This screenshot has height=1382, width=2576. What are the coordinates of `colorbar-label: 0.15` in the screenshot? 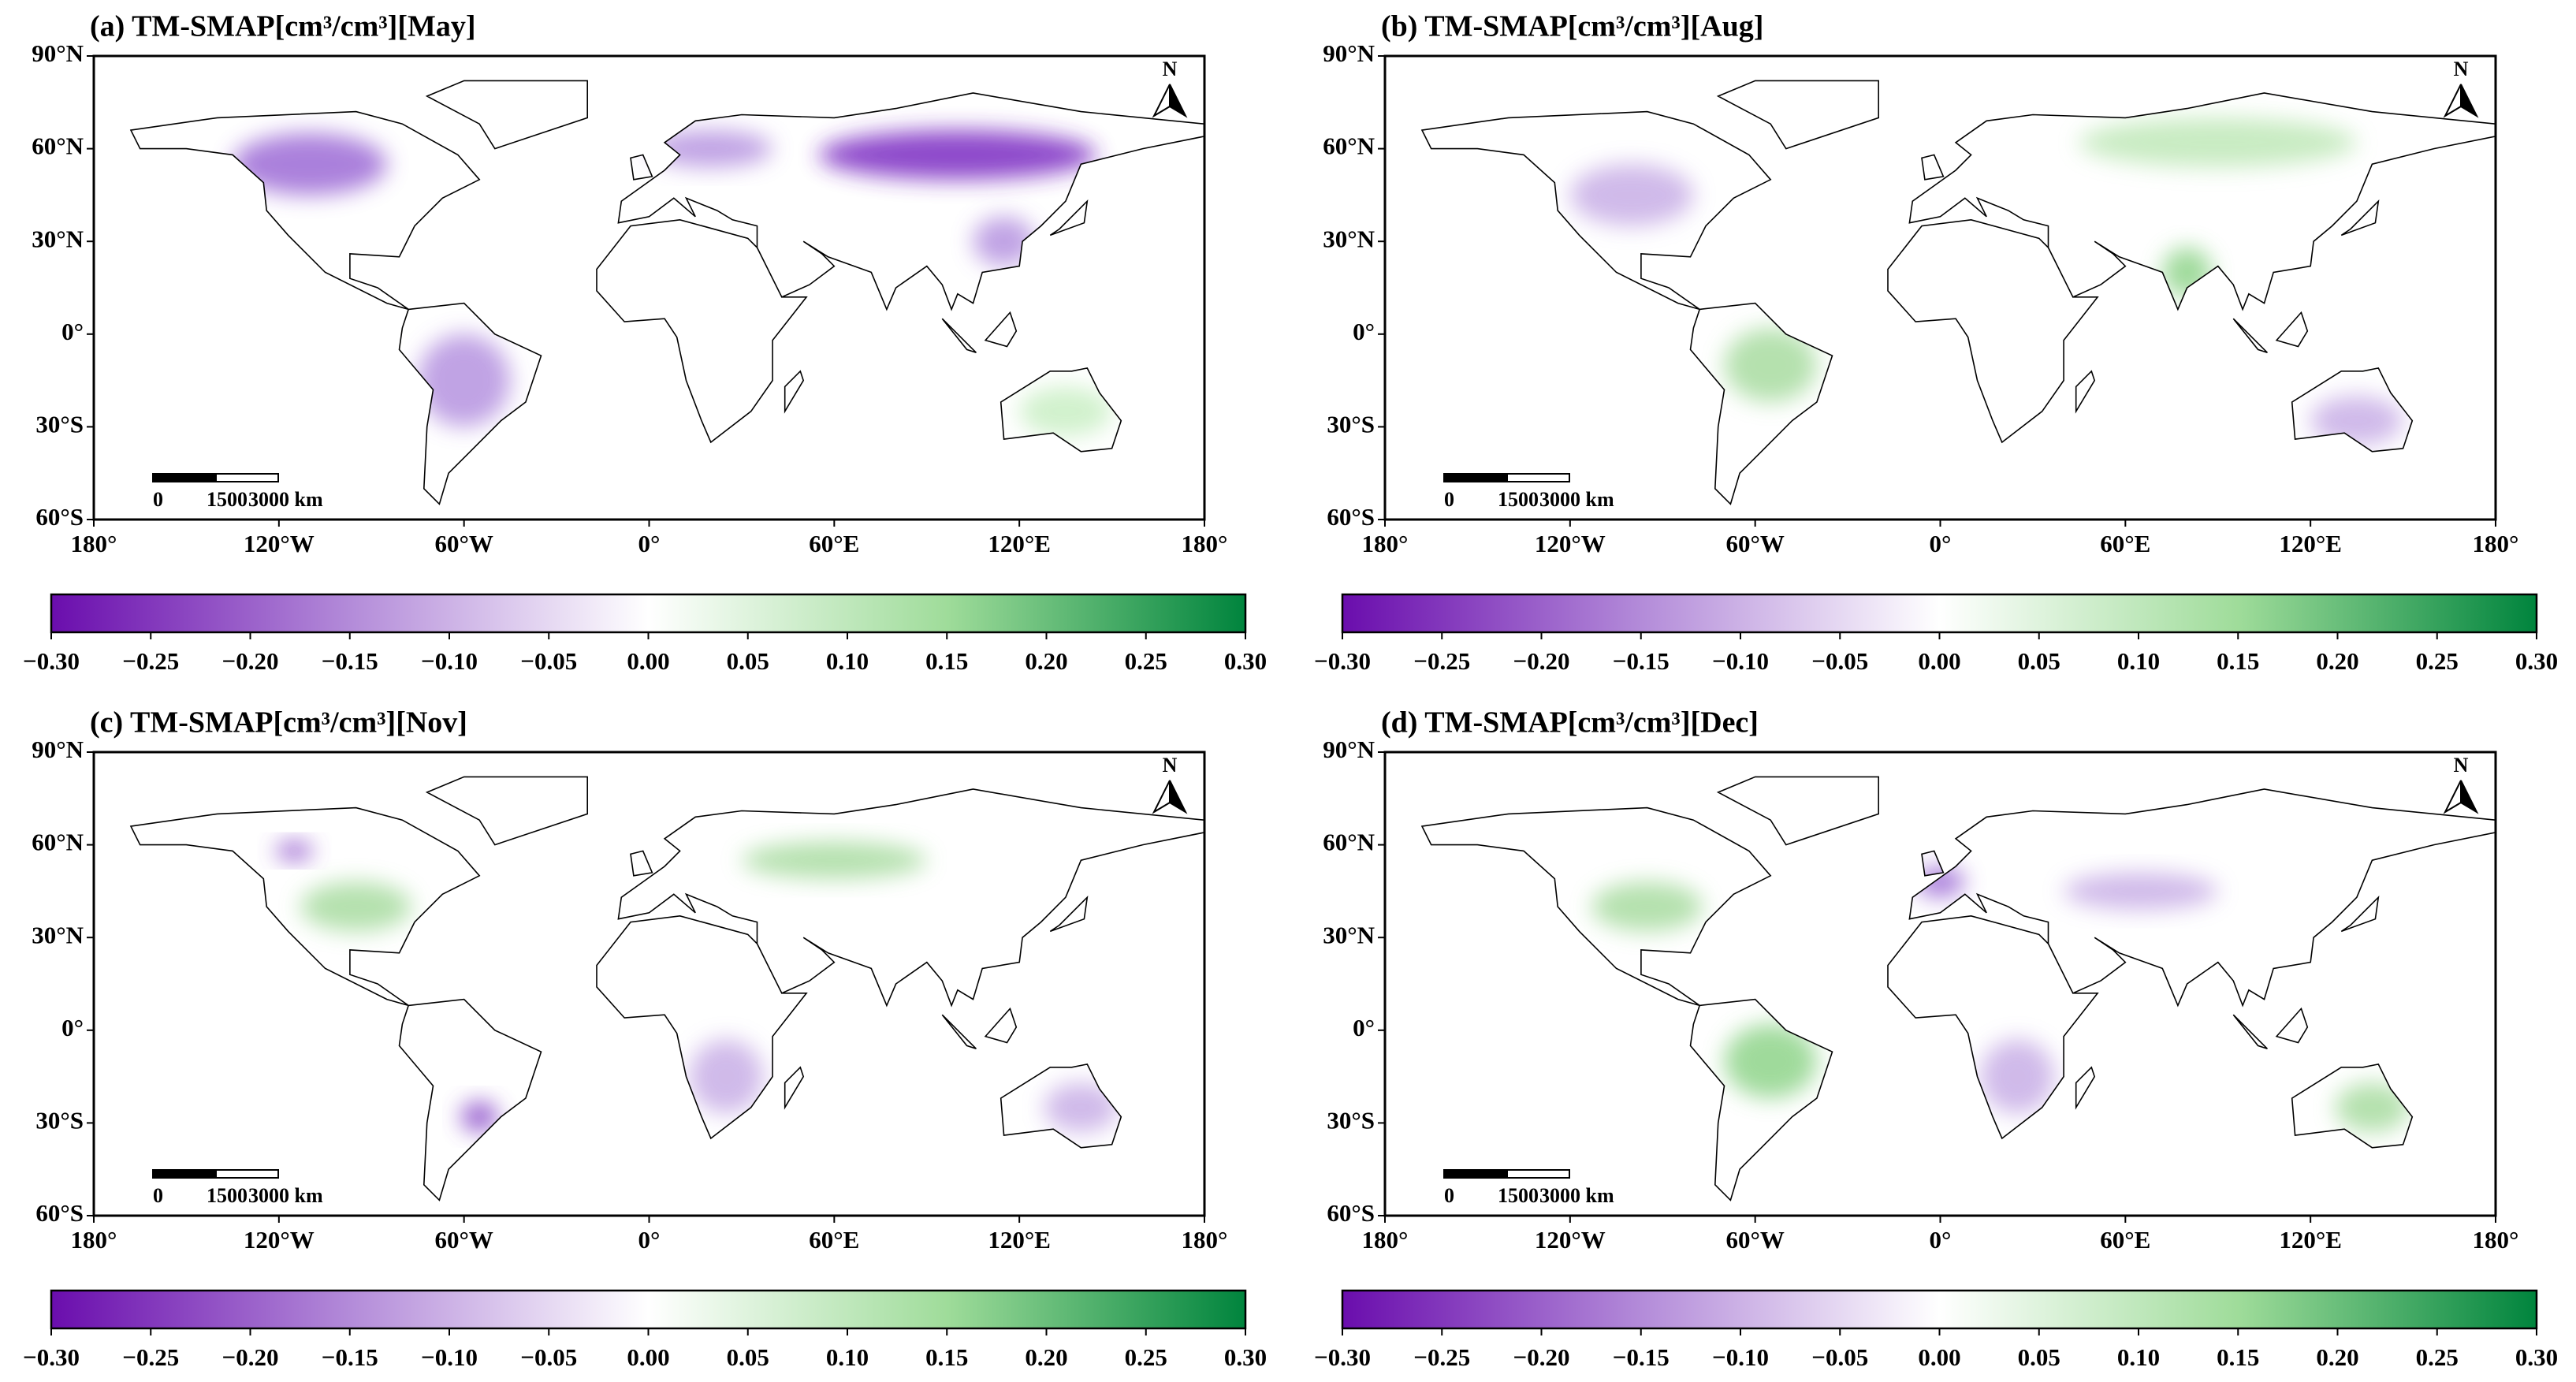 It's located at (2238, 661).